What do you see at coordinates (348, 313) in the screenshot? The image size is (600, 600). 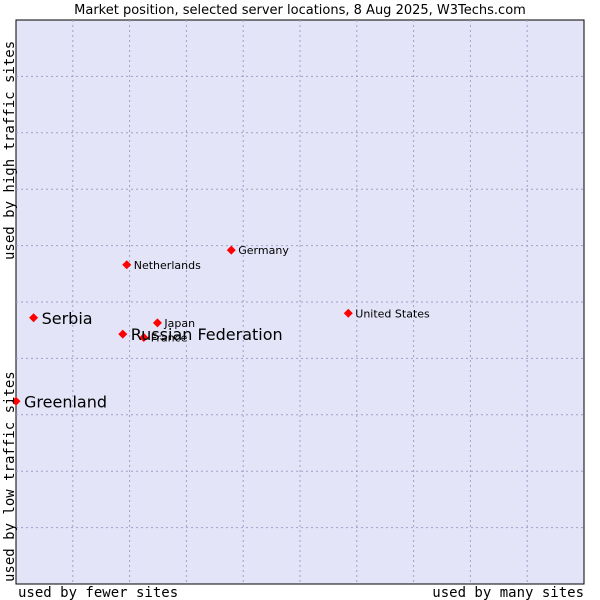 I see `point-marker-united-states` at bounding box center [348, 313].